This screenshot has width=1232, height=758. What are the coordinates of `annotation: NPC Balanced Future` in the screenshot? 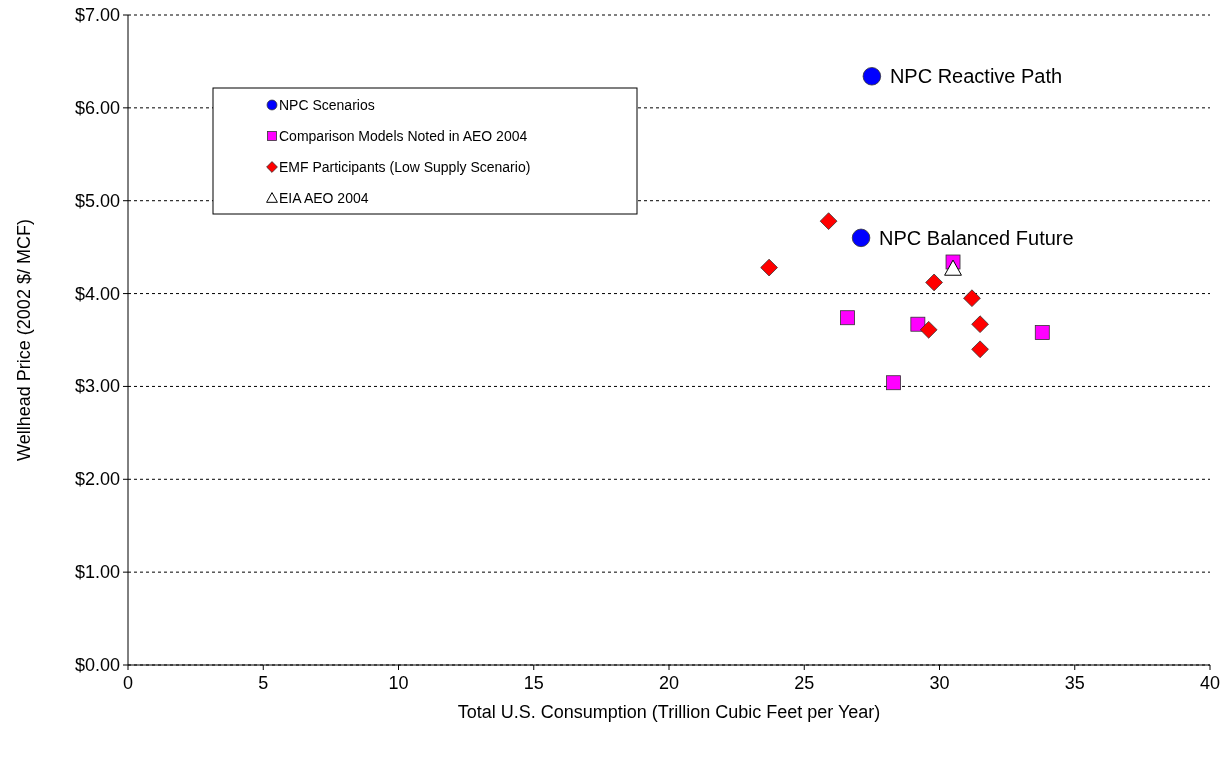 It's located at (976, 237).